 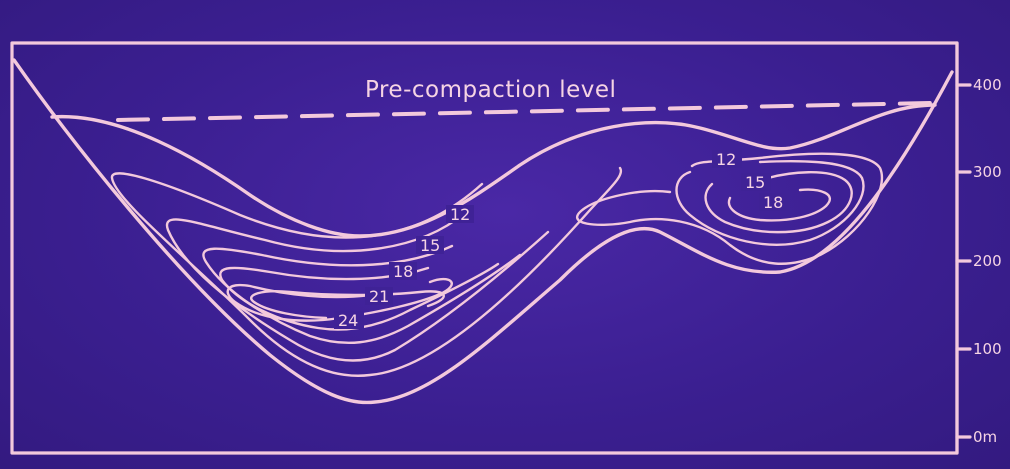 I want to click on contour-15-right, so click(x=778, y=202).